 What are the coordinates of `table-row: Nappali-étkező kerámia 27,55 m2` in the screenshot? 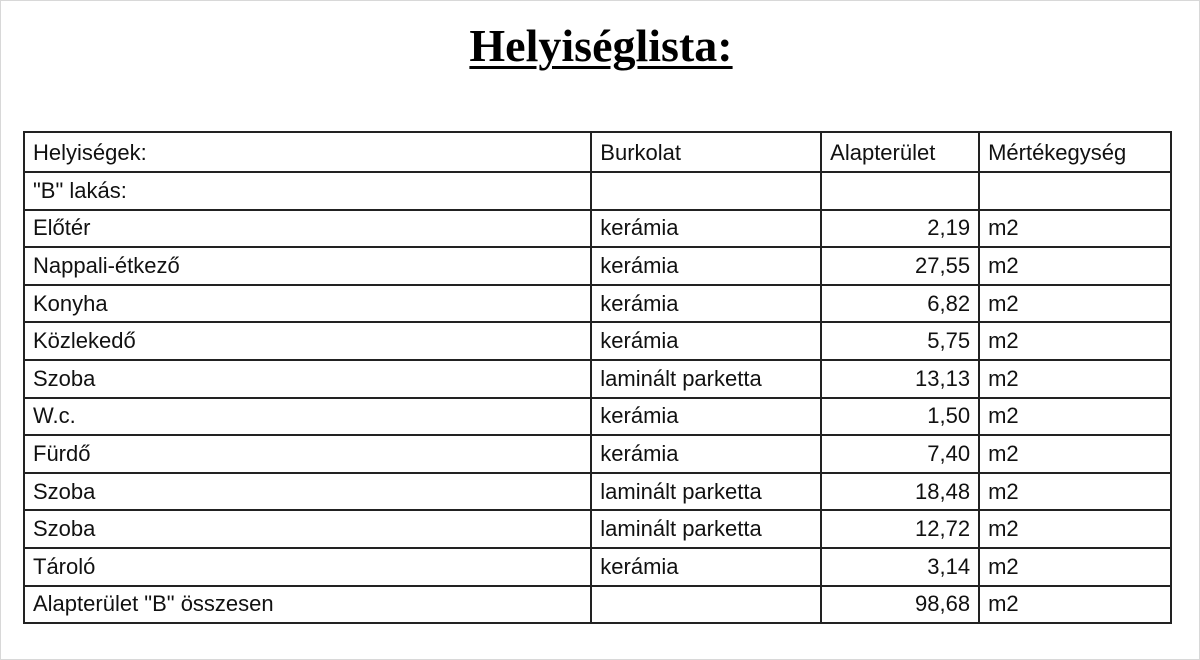 It's located at (597, 266).